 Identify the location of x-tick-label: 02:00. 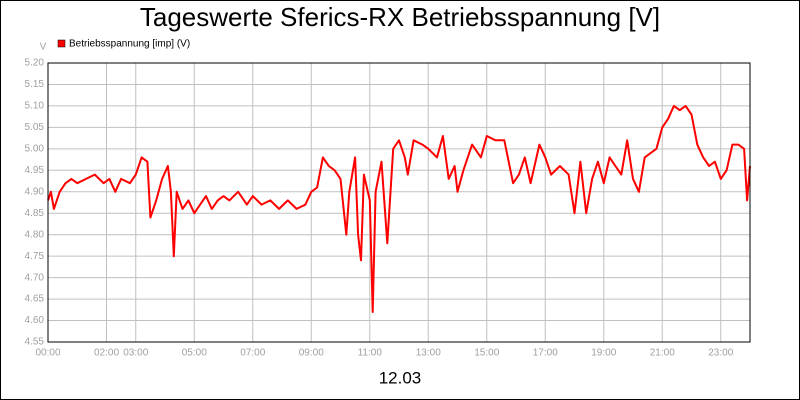
(106, 353).